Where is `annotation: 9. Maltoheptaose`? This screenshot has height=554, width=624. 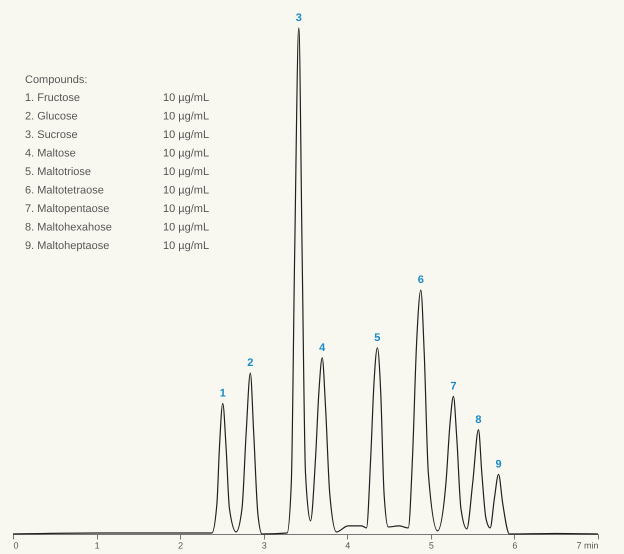
annotation: 9. Maltoheptaose is located at coordinates (67, 246).